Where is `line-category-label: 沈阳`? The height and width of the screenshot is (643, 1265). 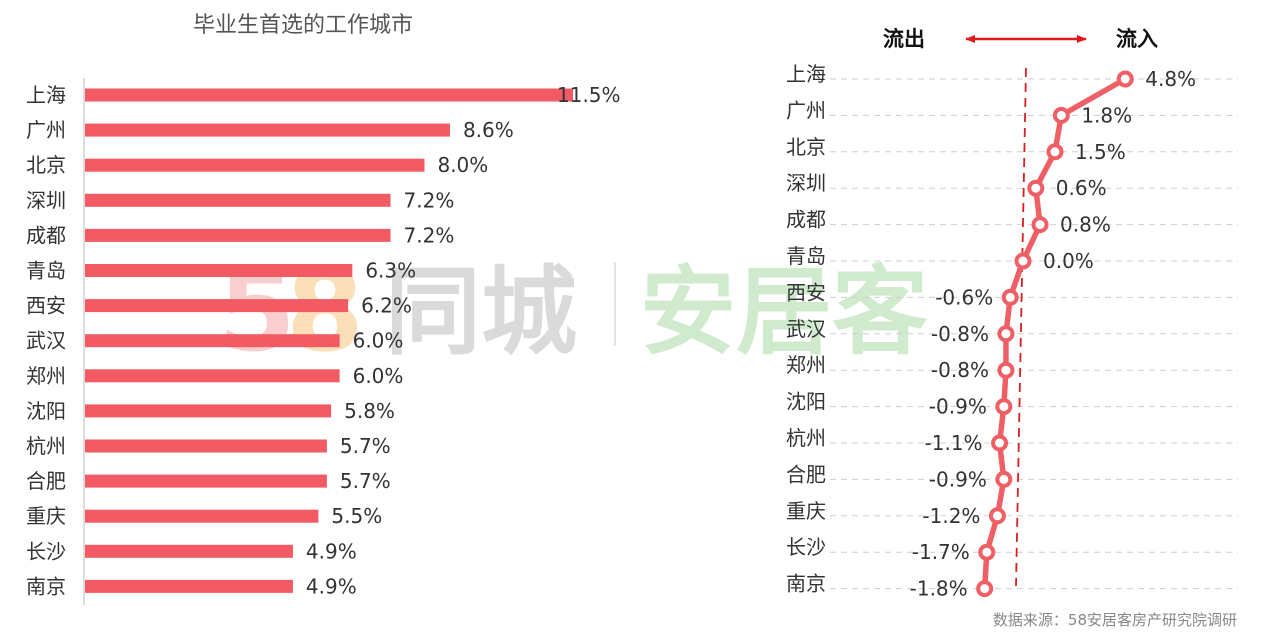
line-category-label: 沈阳 is located at coordinates (806, 402).